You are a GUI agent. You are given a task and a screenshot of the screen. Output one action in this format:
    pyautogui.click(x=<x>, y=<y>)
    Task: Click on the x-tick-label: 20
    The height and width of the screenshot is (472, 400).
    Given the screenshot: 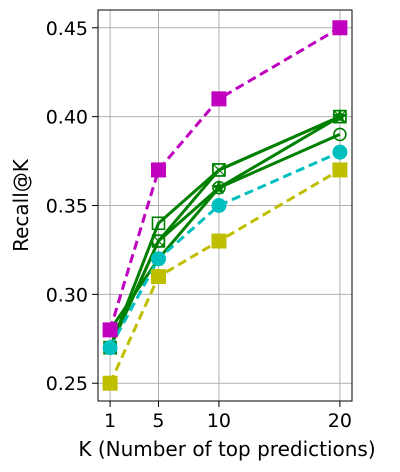 What is the action you would take?
    pyautogui.click(x=340, y=421)
    